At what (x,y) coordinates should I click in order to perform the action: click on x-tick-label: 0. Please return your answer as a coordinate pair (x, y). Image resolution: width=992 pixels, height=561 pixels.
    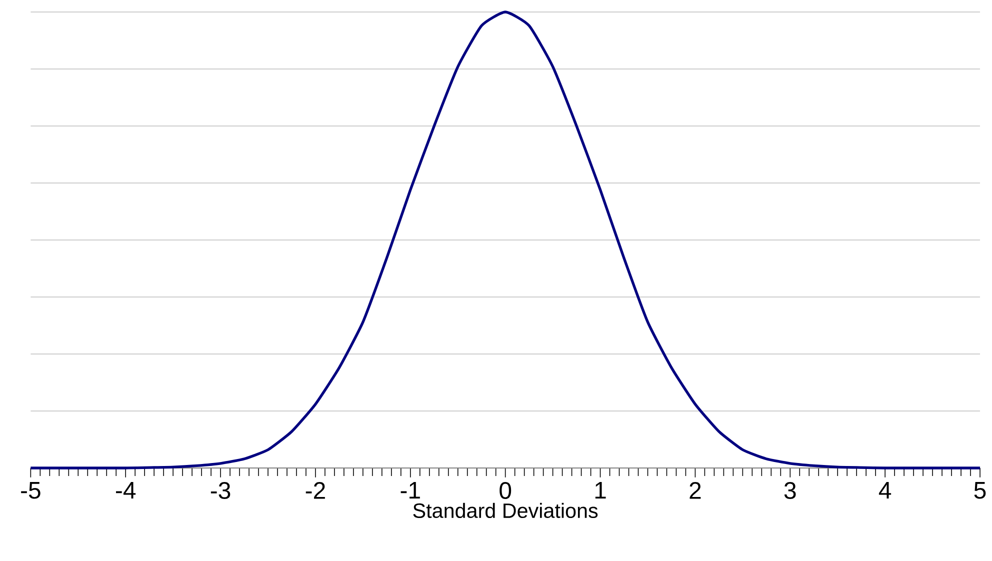
    Looking at the image, I should click on (506, 490).